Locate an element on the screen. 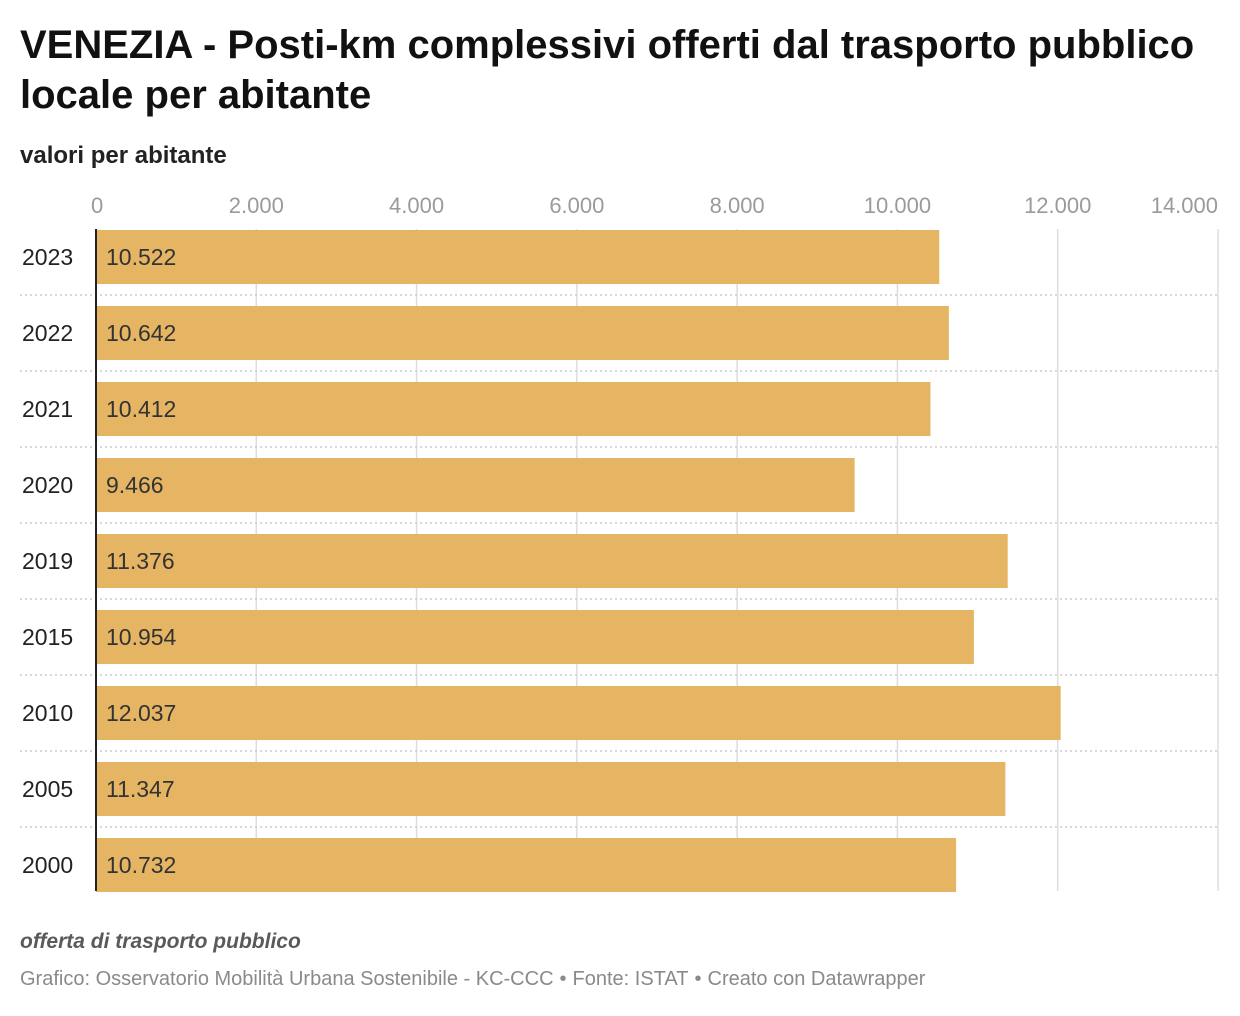 This screenshot has height=1016, width=1240. x-tick-label: 4.000 is located at coordinates (416, 205).